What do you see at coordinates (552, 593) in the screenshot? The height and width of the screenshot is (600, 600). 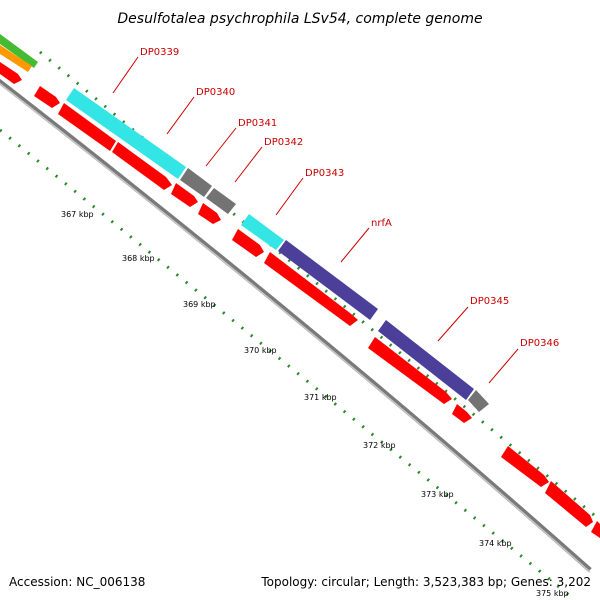 I see `kbp-label-375: 375 kbp` at bounding box center [552, 593].